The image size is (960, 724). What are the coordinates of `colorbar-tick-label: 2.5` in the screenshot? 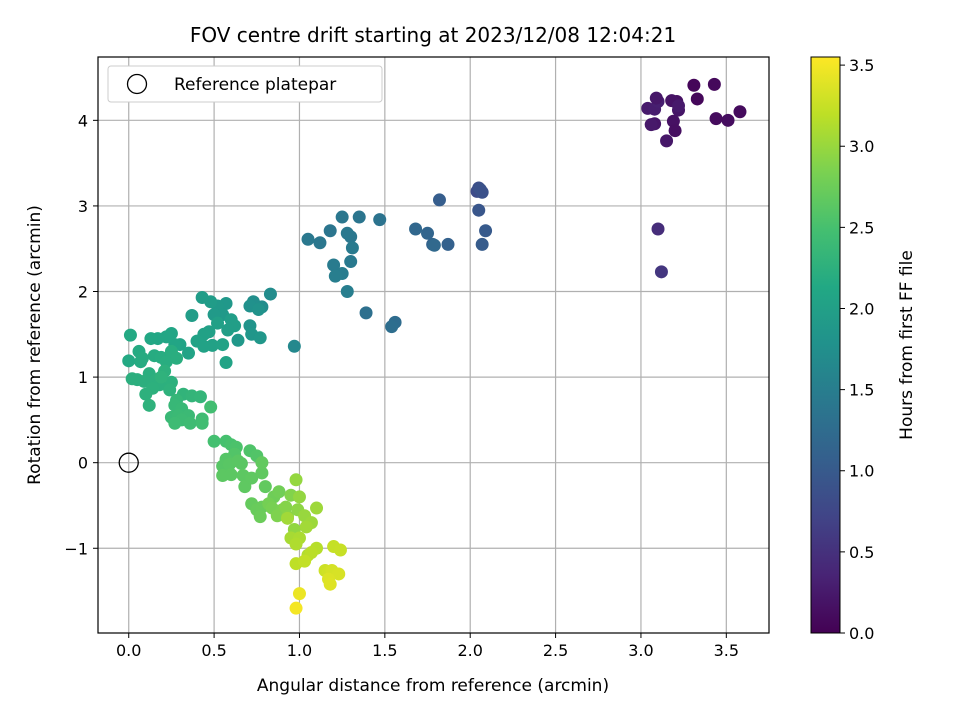 It's located at (861, 227).